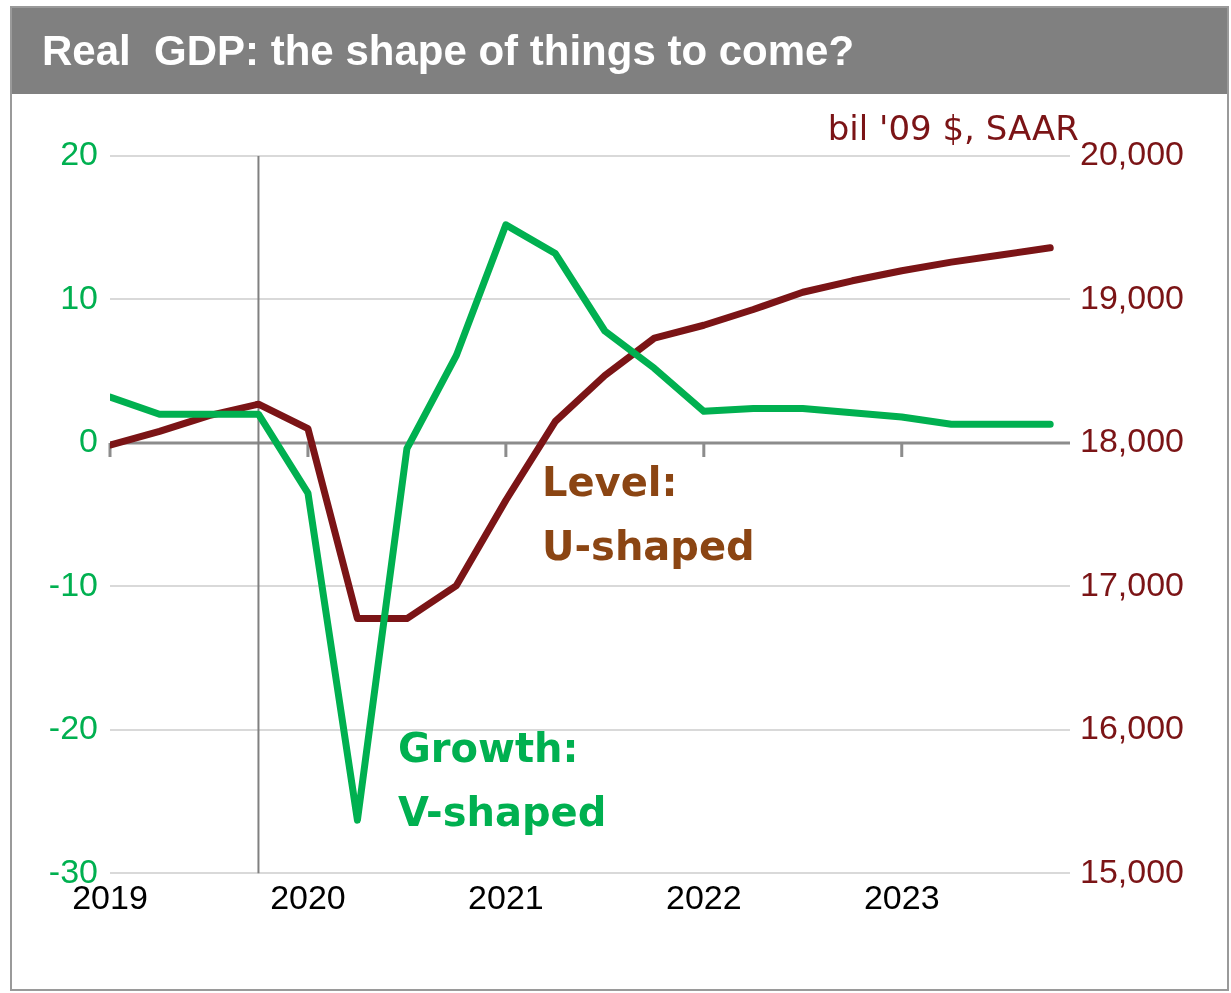  What do you see at coordinates (1132, 583) in the screenshot?
I see `y2-tick-label: 17,000` at bounding box center [1132, 583].